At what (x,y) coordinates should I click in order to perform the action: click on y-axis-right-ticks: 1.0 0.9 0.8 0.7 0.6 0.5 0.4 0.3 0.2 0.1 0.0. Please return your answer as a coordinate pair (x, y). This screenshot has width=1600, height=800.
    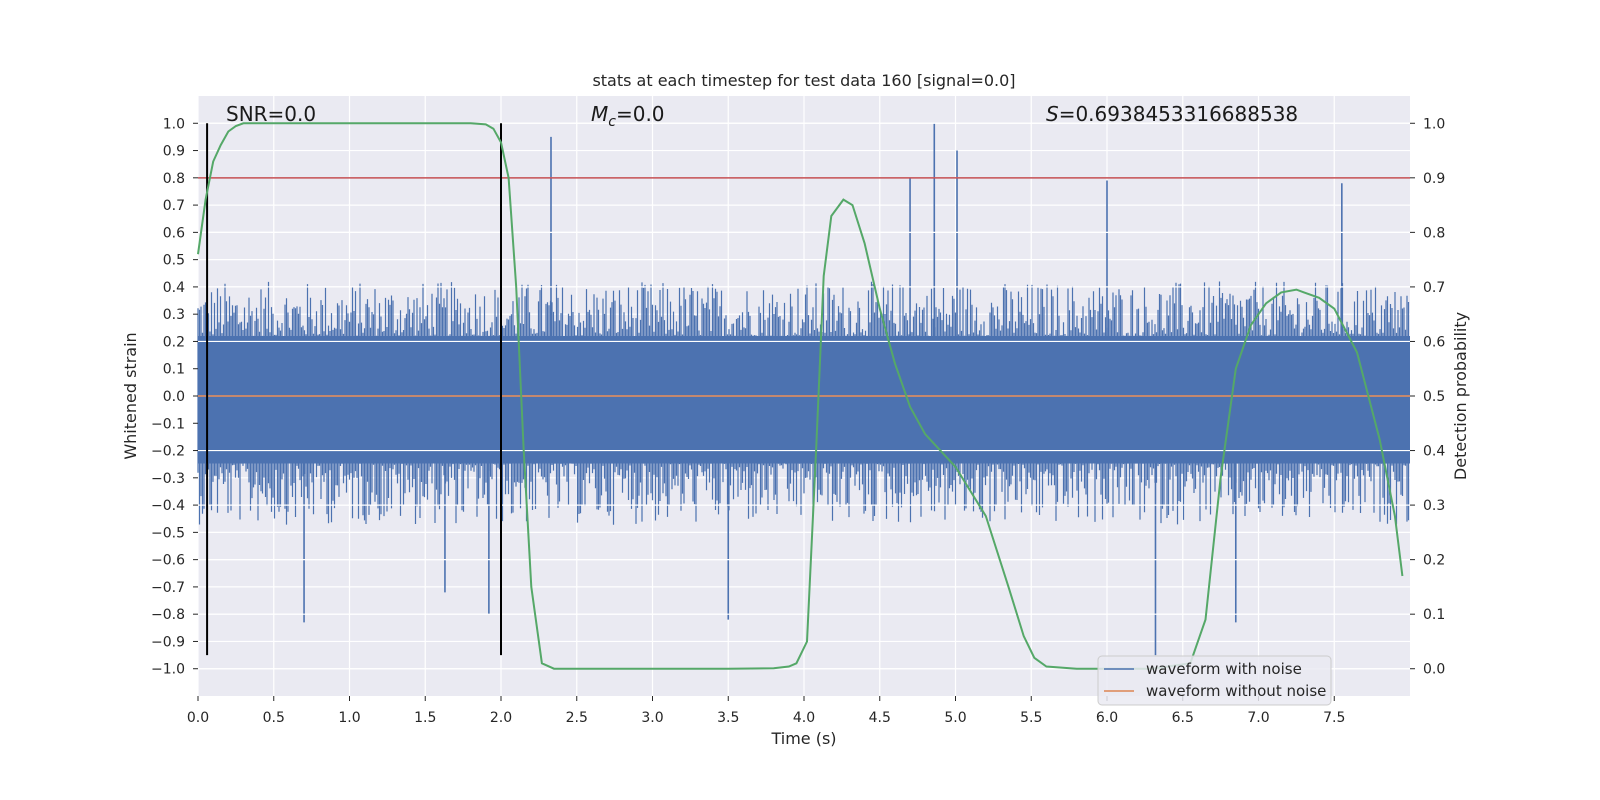
    Looking at the image, I should click on (1427, 397).